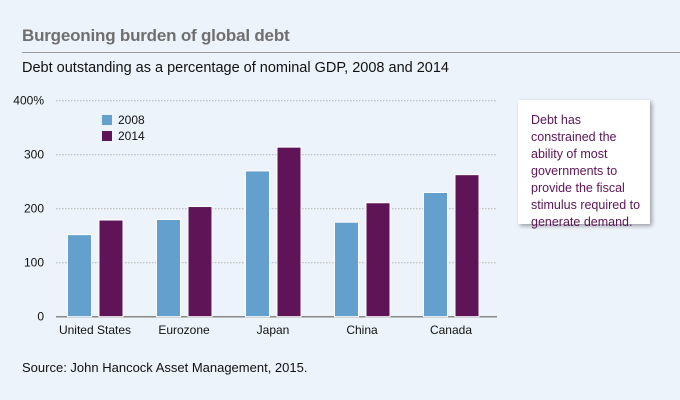  What do you see at coordinates (273, 330) in the screenshot?
I see `x-tick-label: Japan` at bounding box center [273, 330].